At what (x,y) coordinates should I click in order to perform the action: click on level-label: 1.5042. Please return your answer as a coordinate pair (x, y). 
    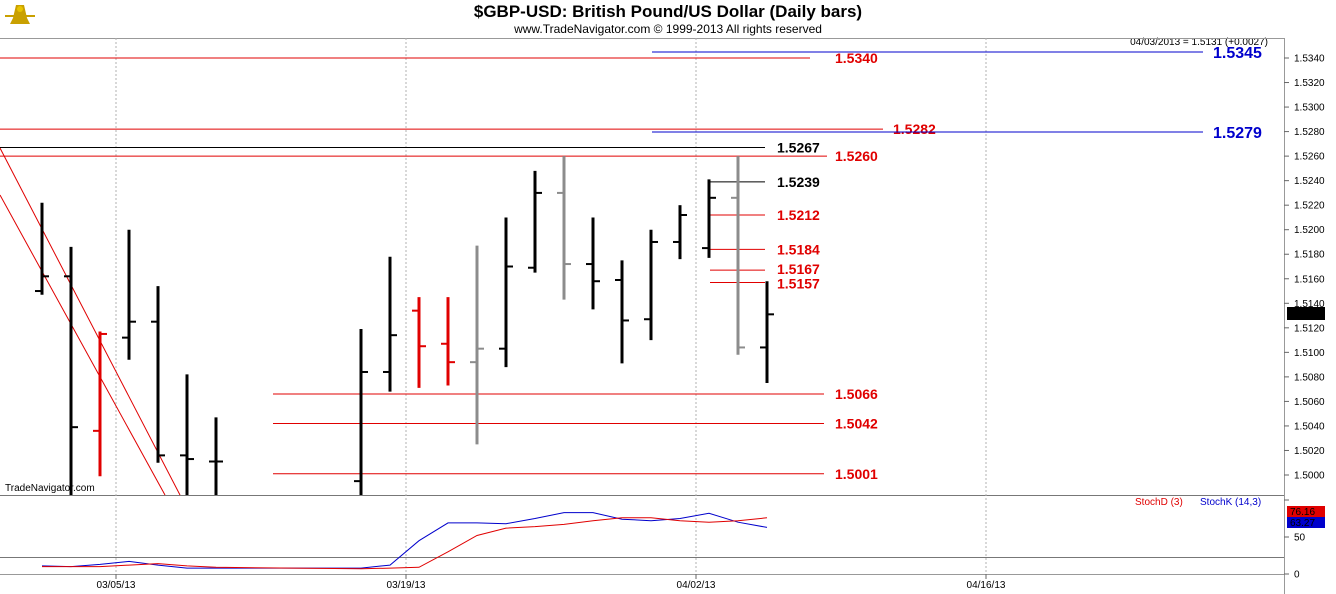
    Looking at the image, I should click on (856, 423).